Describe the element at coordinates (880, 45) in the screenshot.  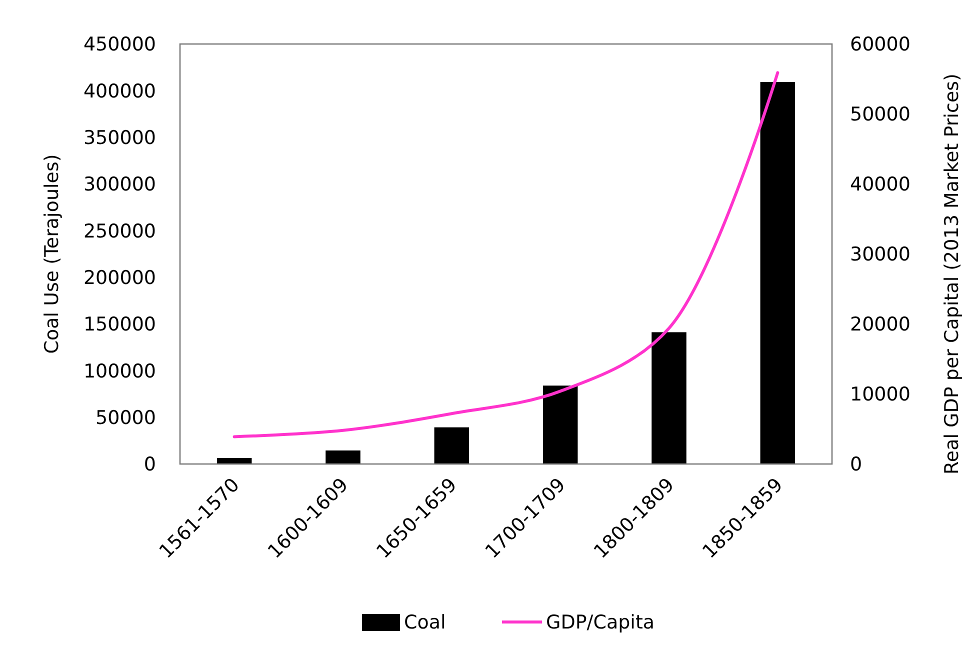
I see `y2-tick-label: 60000` at that location.